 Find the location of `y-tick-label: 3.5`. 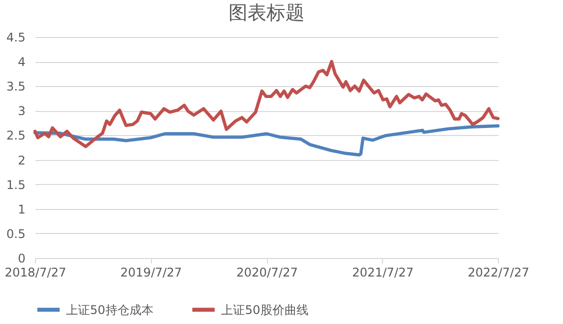

y-tick-label: 3.5 is located at coordinates (16, 87).